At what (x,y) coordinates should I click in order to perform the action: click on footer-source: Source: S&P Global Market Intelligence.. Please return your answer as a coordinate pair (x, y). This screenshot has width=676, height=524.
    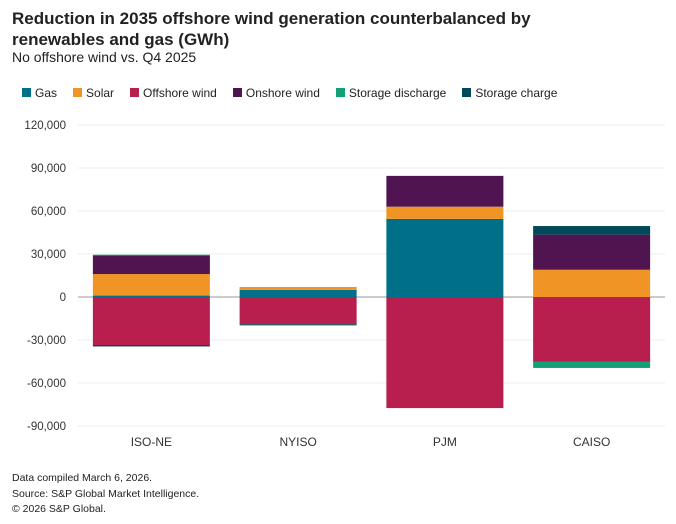
    Looking at the image, I should click on (106, 493).